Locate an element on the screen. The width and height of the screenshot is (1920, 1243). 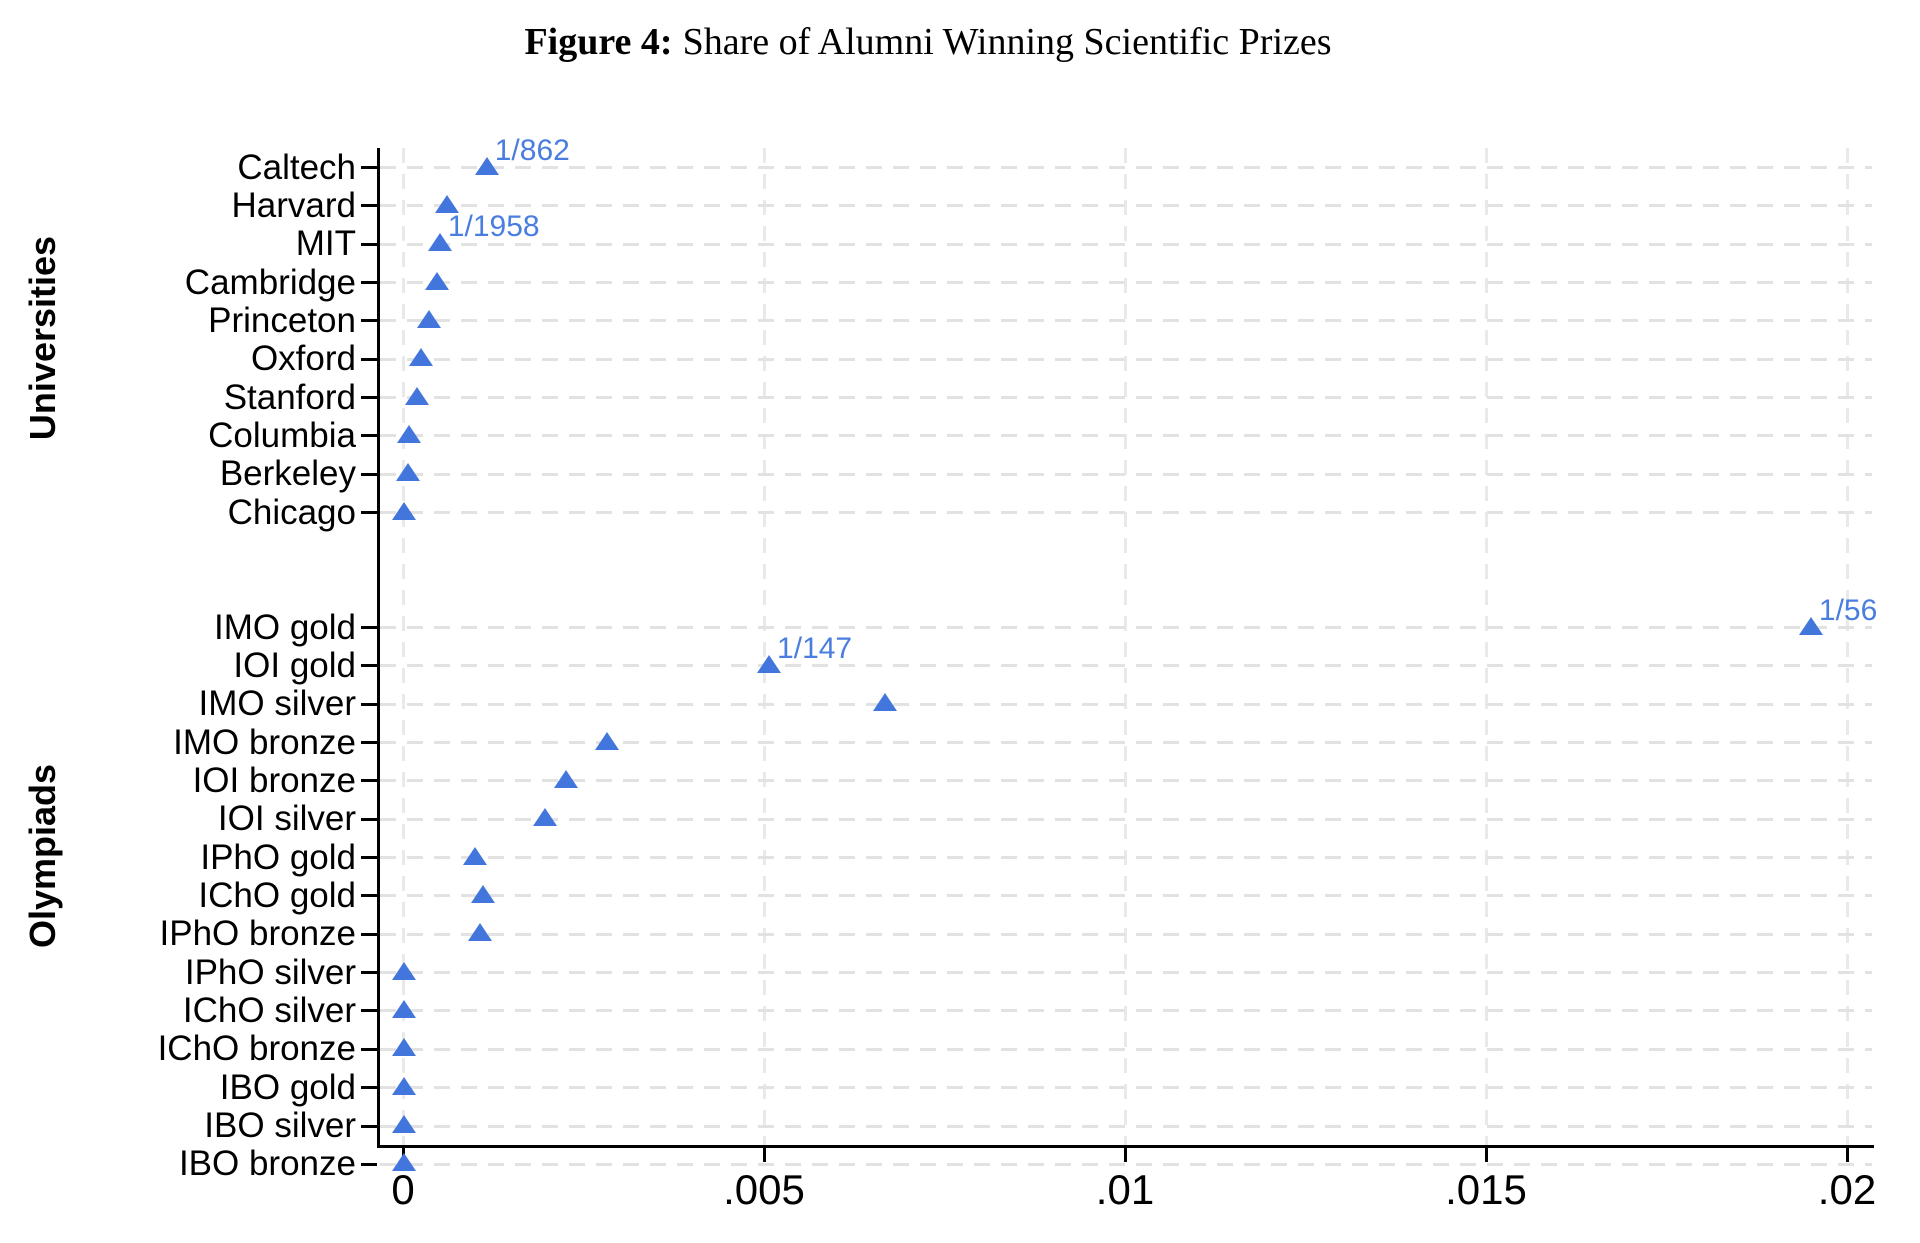
category-label: Princeton is located at coordinates (282, 320).